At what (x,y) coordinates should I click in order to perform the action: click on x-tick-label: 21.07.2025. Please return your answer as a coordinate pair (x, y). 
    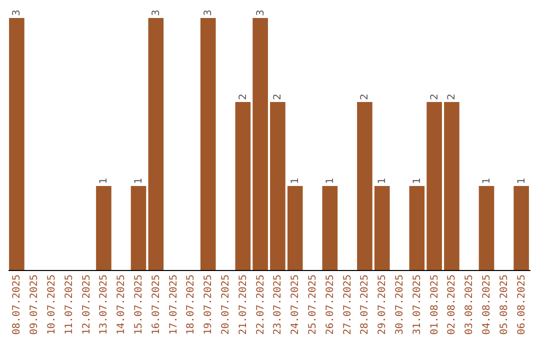
    Looking at the image, I should click on (243, 304).